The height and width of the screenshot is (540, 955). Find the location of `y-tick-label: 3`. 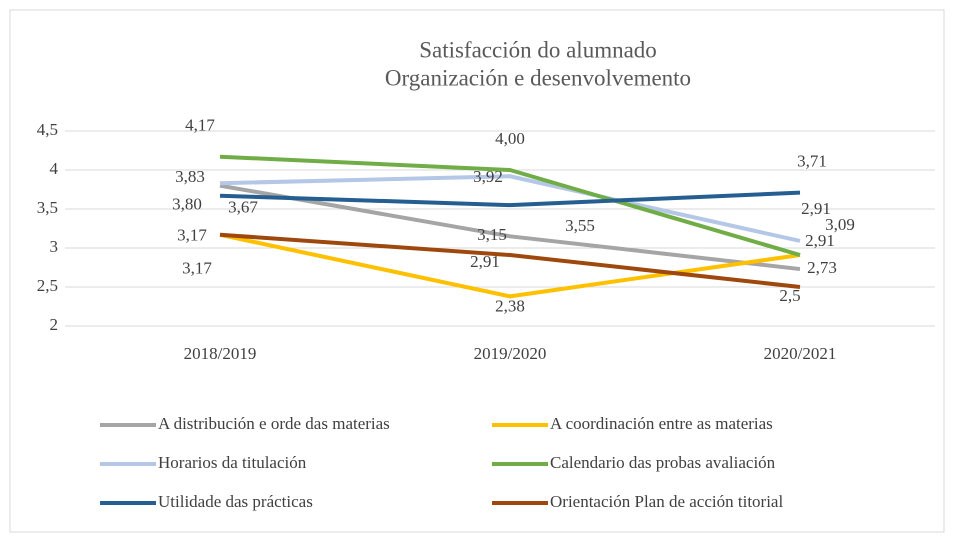

y-tick-label: 3 is located at coordinates (54, 246).